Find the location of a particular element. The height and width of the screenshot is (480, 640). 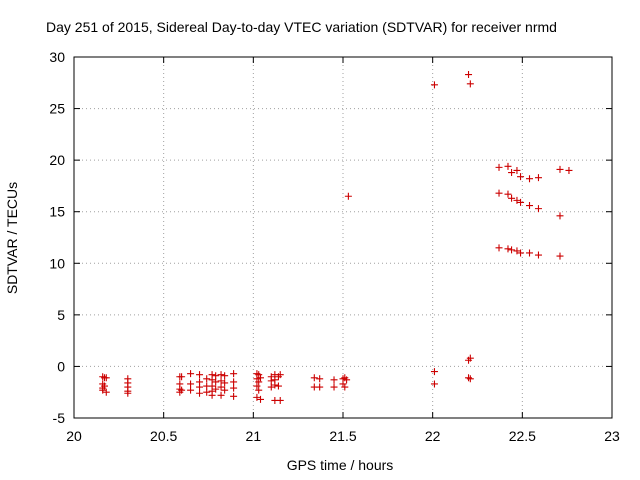

x-tick-label: 20 is located at coordinates (74, 436).